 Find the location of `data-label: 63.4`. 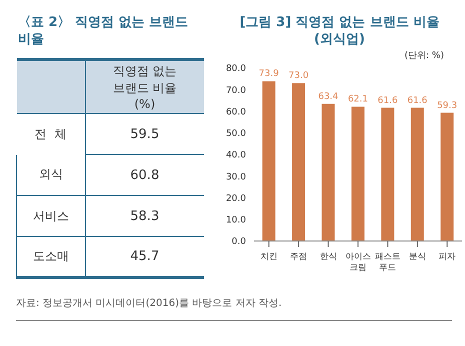

data-label: 63.4 is located at coordinates (328, 97).